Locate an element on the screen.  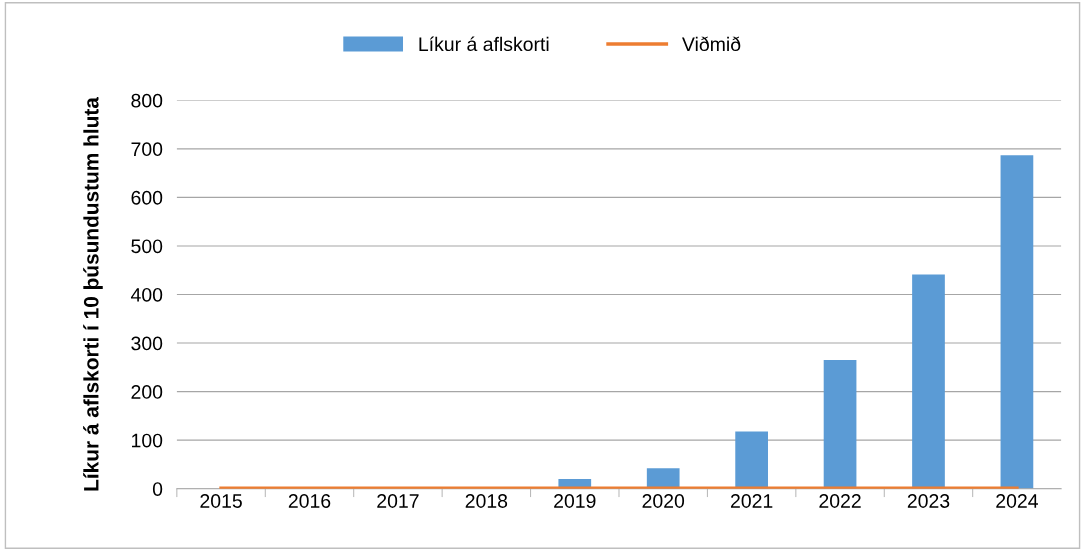
y-tick-label: 0 is located at coordinates (157, 489).